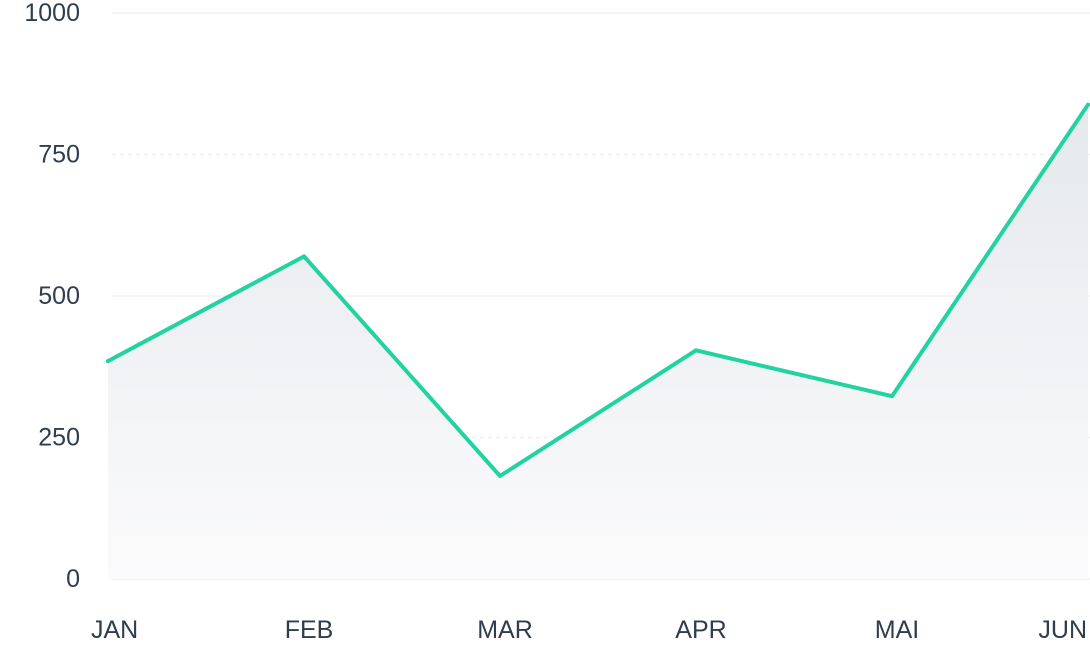  What do you see at coordinates (59, 155) in the screenshot?
I see `y-tick-label: 750` at bounding box center [59, 155].